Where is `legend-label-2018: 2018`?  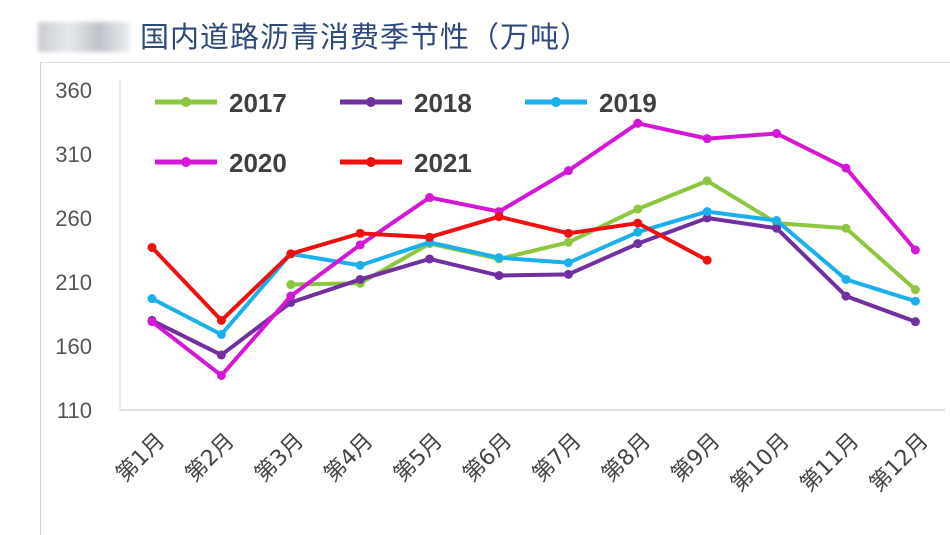 legend-label-2018: 2018 is located at coordinates (443, 103).